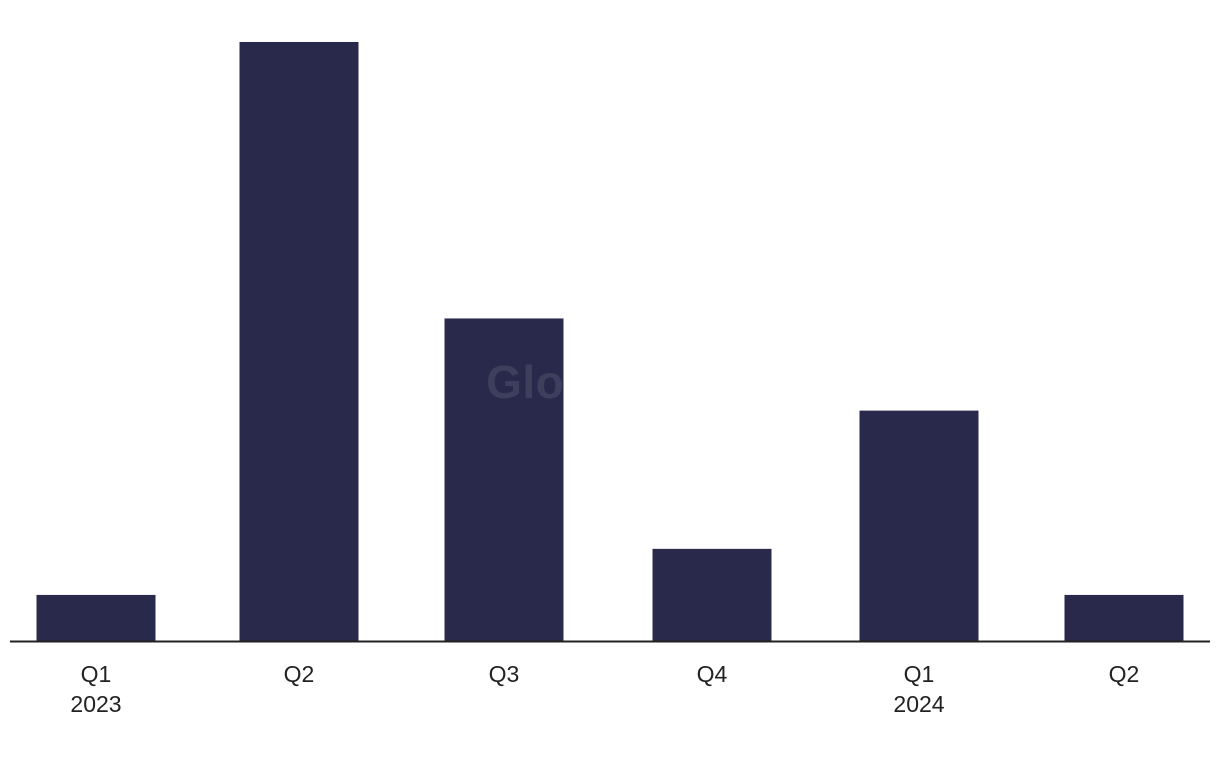 The width and height of the screenshot is (1220, 768). What do you see at coordinates (95, 704) in the screenshot?
I see `x-tick-label-year: 2023` at bounding box center [95, 704].